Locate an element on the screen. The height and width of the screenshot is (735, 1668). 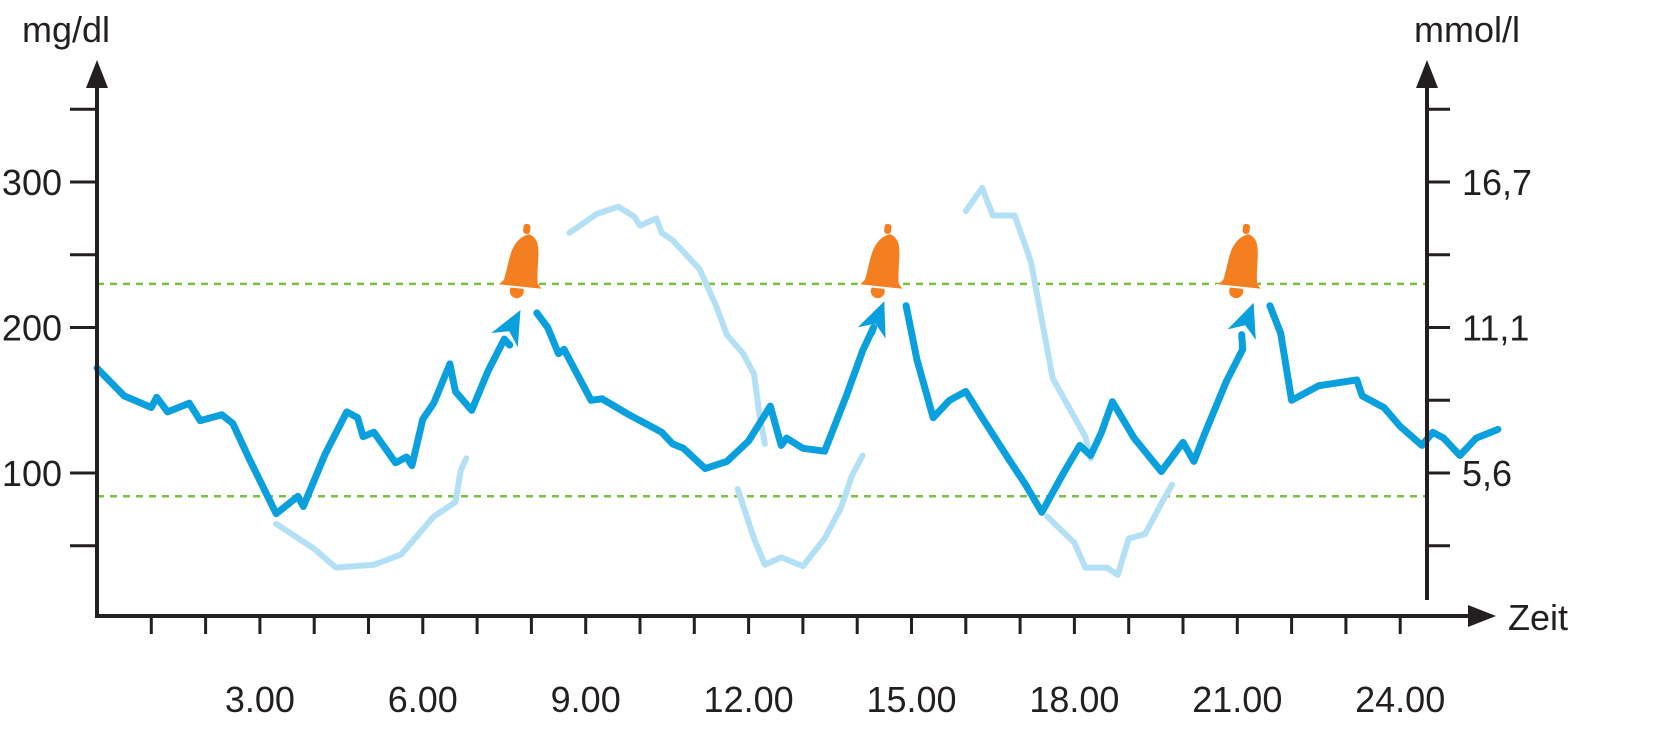
x-axis-arrow-icon is located at coordinates (1482, 616).